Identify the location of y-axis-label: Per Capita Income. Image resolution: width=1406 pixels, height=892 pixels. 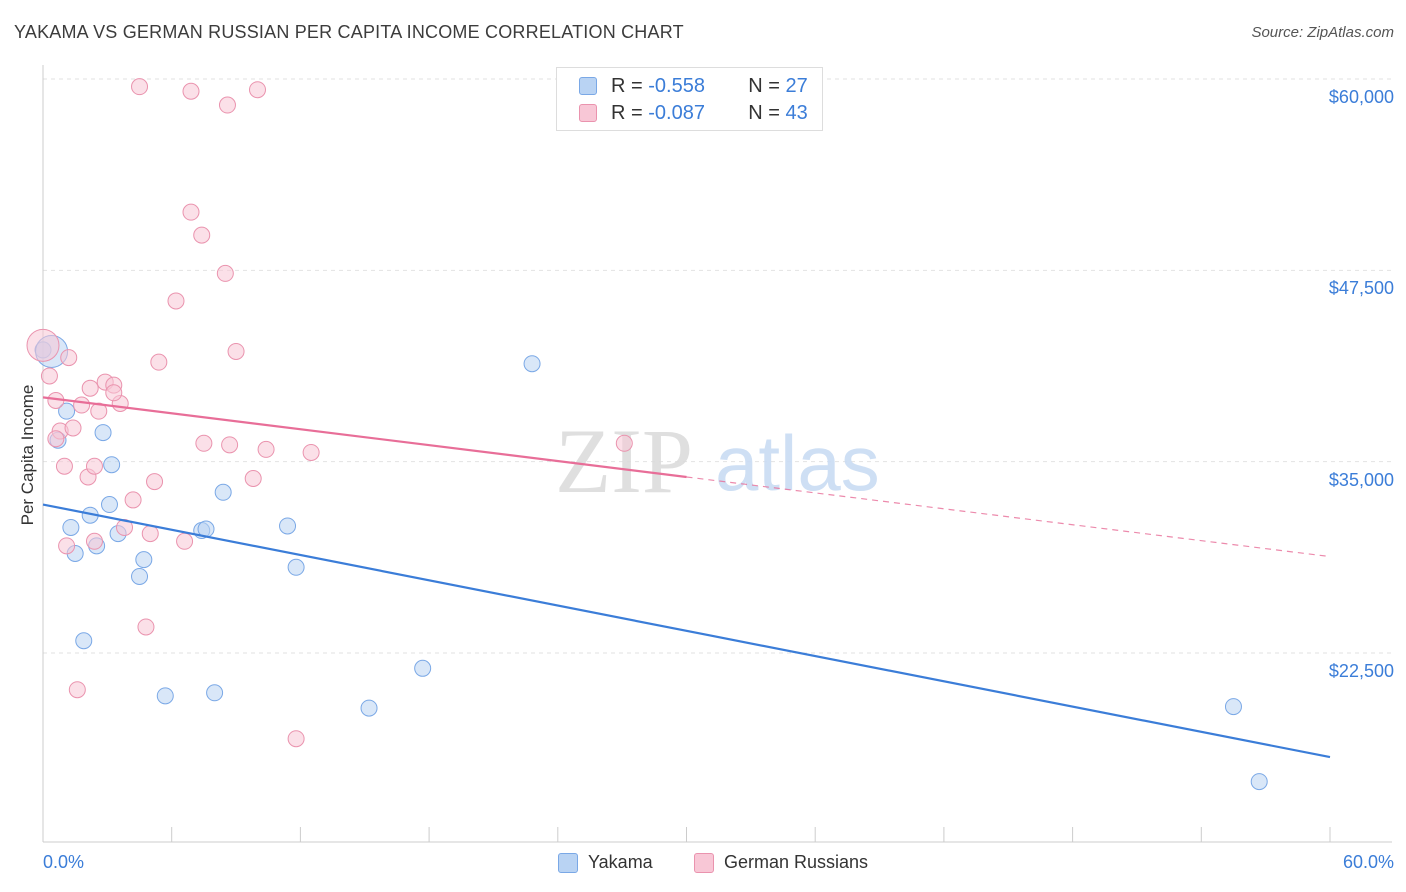
(27, 455).